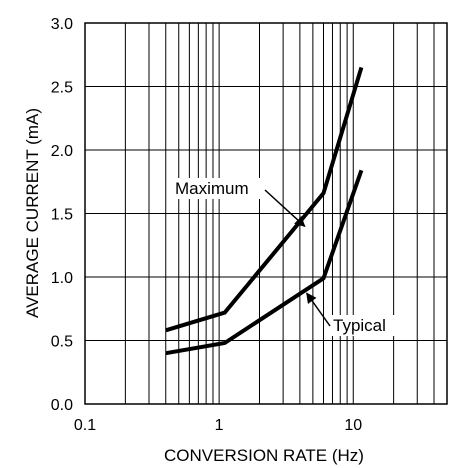  Describe the element at coordinates (359, 325) in the screenshot. I see `annotation-label-typical: Typical` at that location.